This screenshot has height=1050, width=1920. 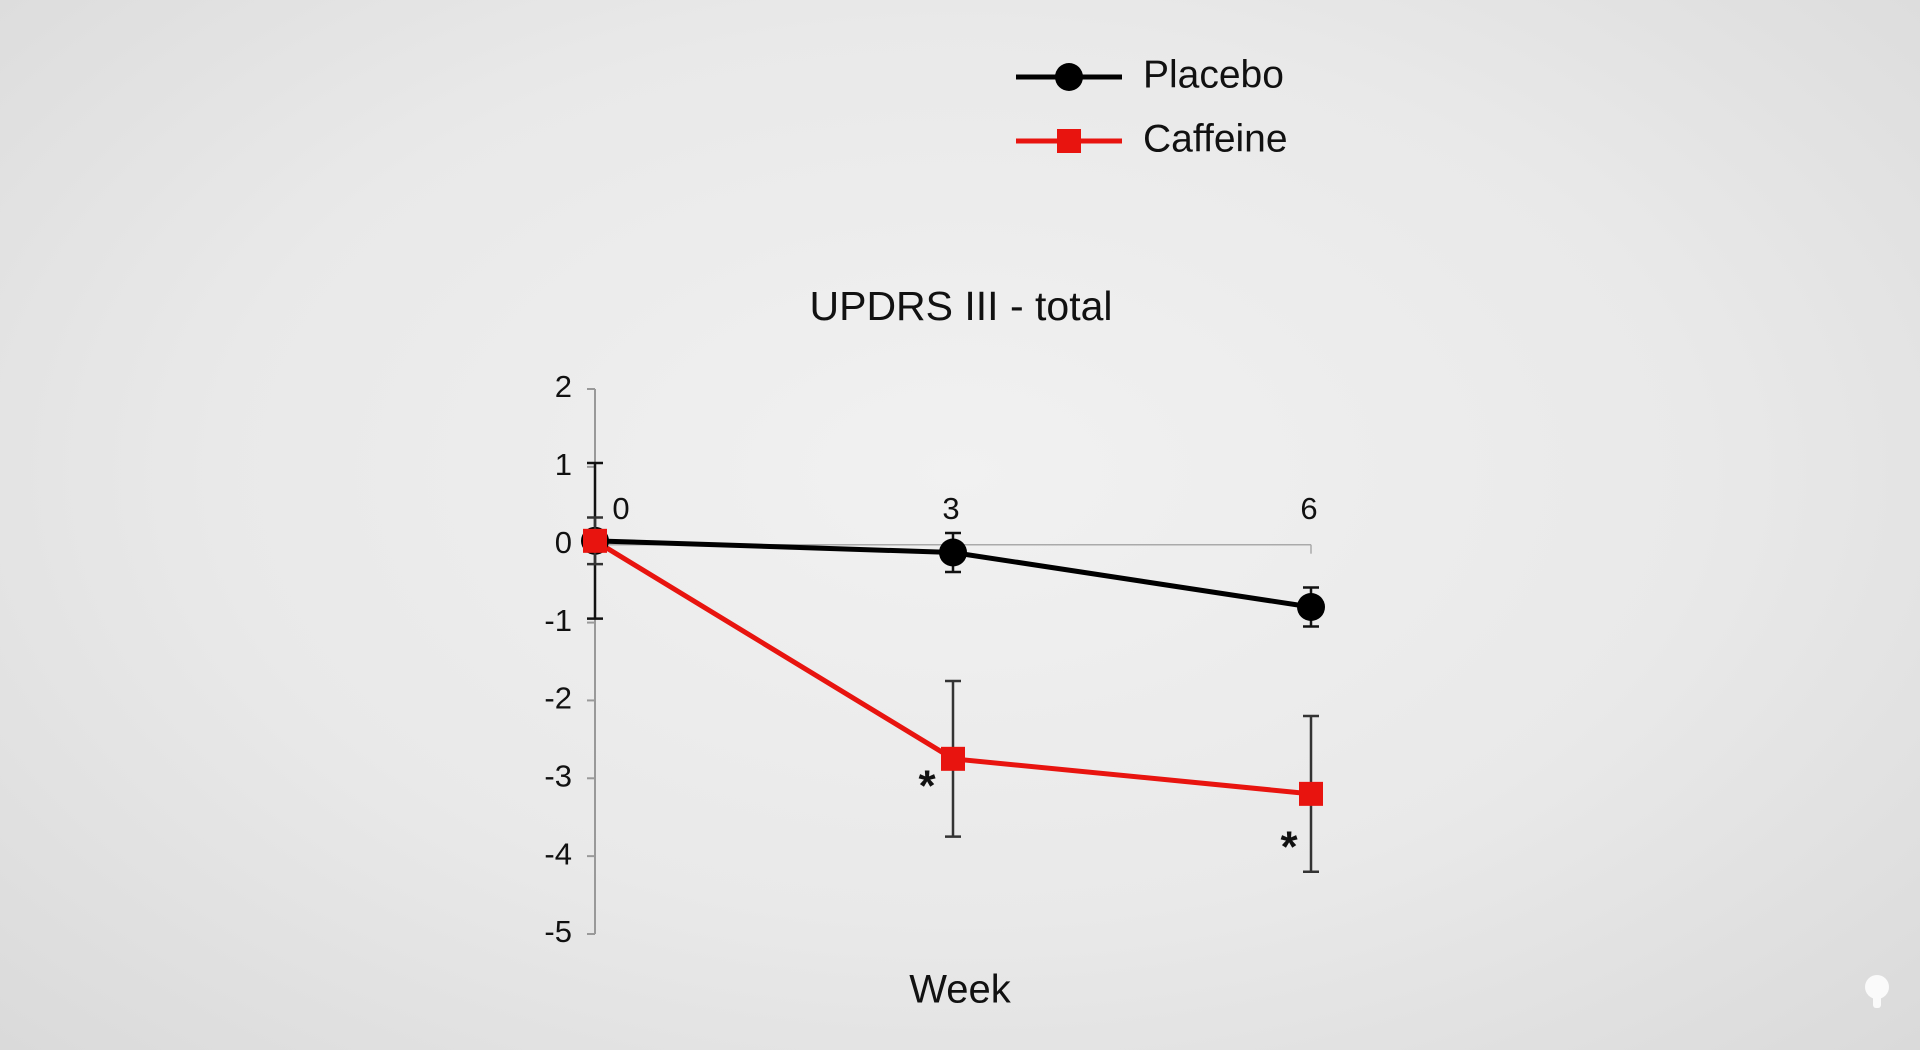 What do you see at coordinates (1215, 138) in the screenshot?
I see `legend-label: Caffeine` at bounding box center [1215, 138].